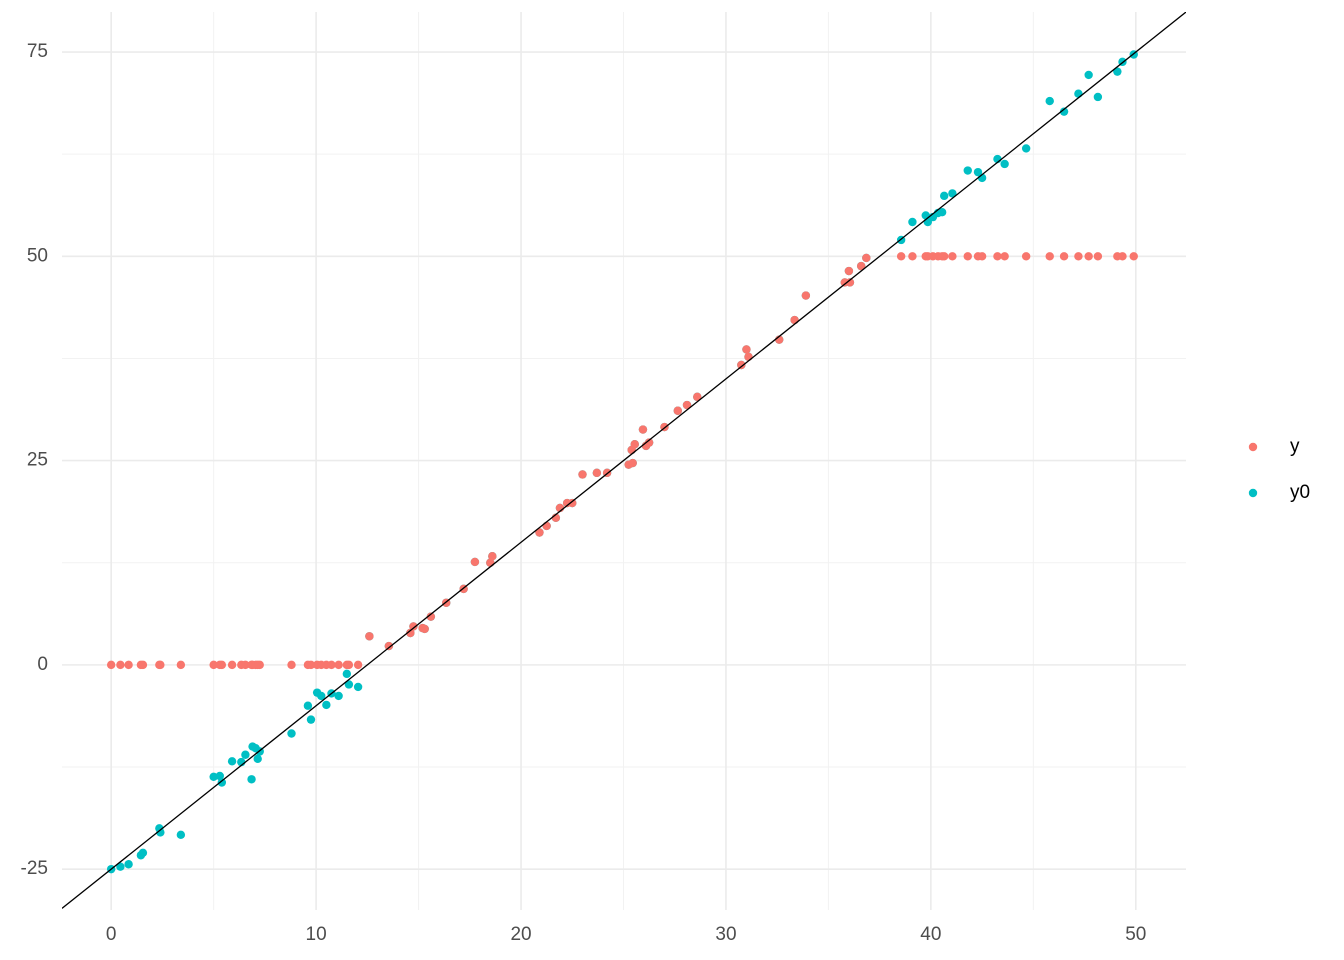  I want to click on y-tick-label: 0, so click(42, 664).